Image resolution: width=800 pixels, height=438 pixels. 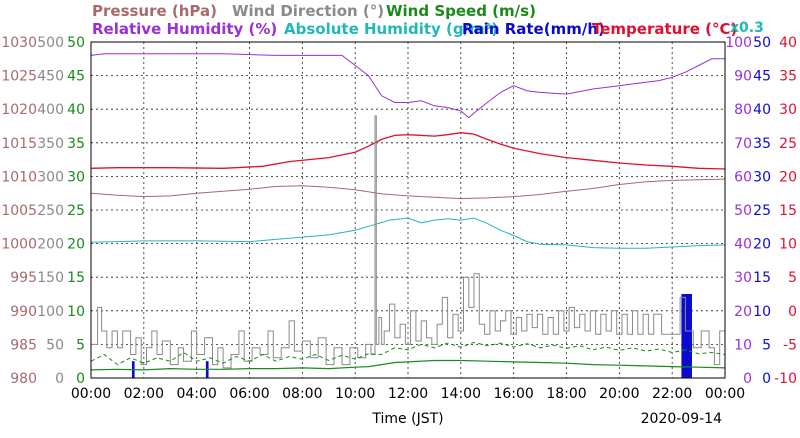 I want to click on y-tick-relative_humidity: 30, so click(x=743, y=278).